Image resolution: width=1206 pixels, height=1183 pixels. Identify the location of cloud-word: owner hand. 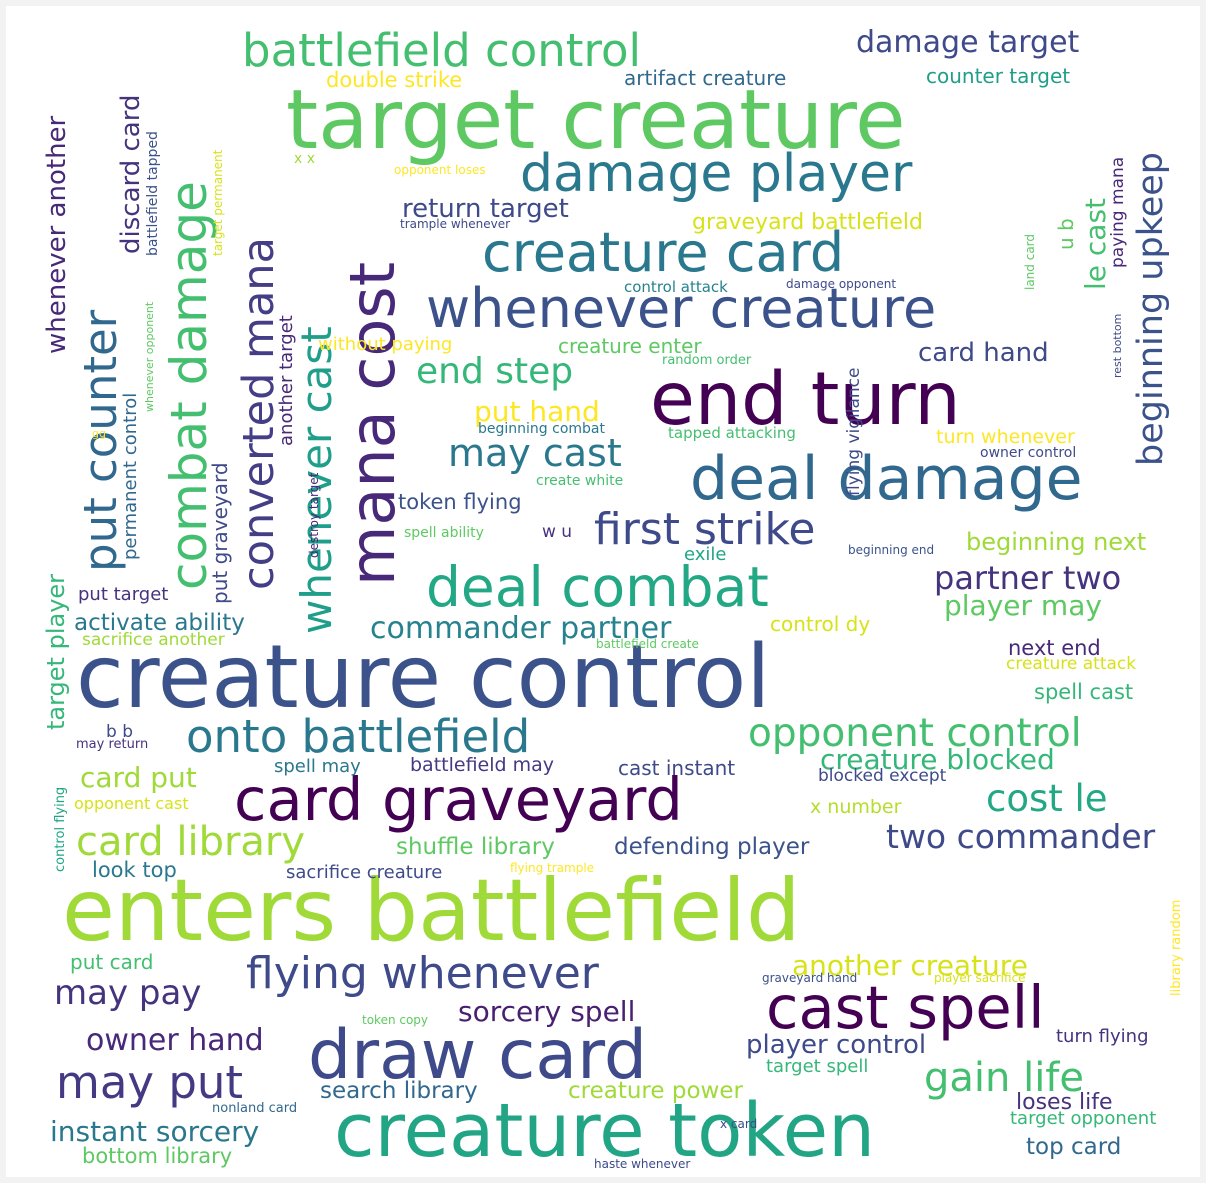
(175, 1040).